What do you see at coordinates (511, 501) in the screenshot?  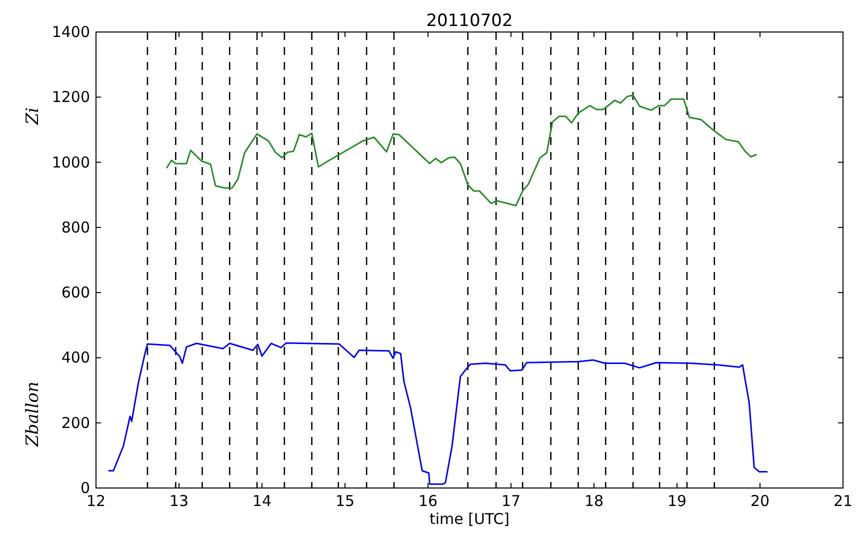 I see `x-tick-label: 17` at bounding box center [511, 501].